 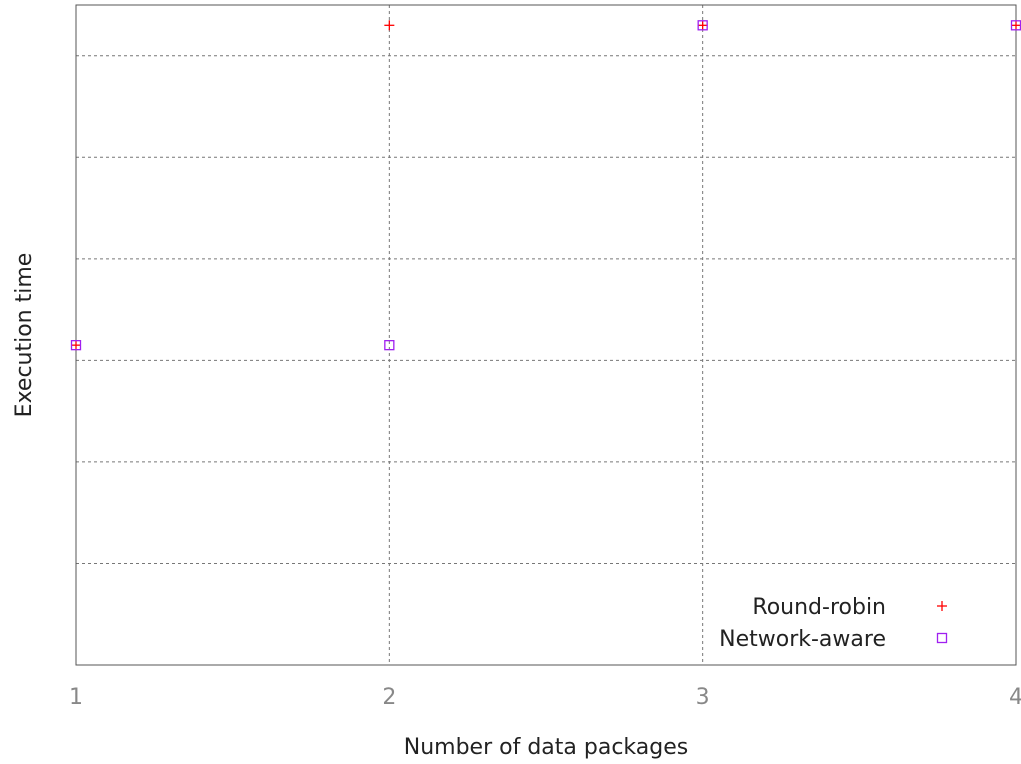 What do you see at coordinates (802, 639) in the screenshot?
I see `legend-label: Network-aware` at bounding box center [802, 639].